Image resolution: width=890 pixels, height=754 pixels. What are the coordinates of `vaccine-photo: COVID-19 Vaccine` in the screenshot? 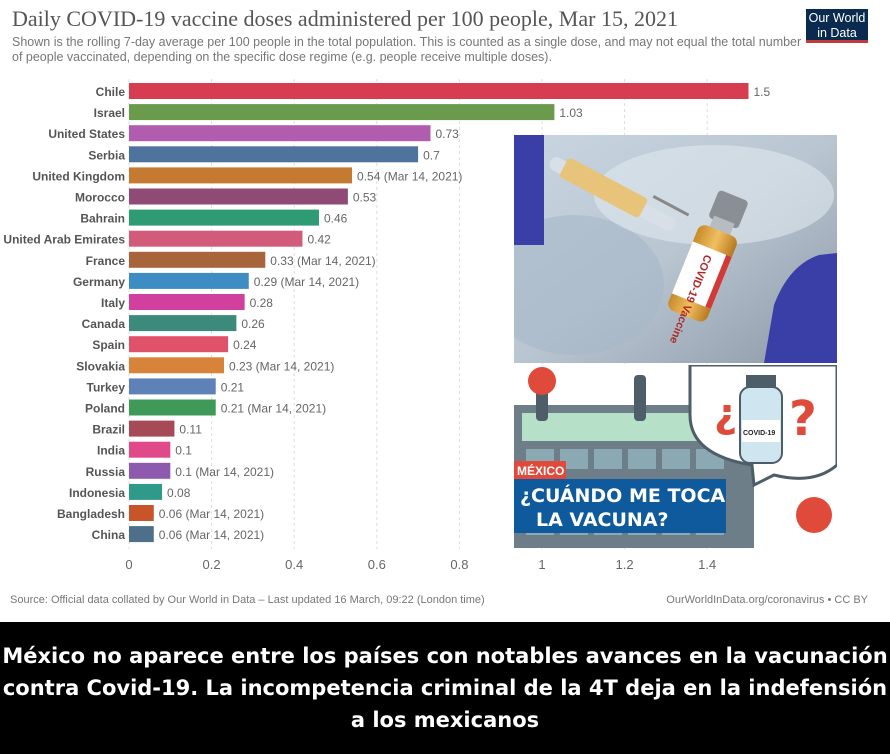 It's located at (675, 249).